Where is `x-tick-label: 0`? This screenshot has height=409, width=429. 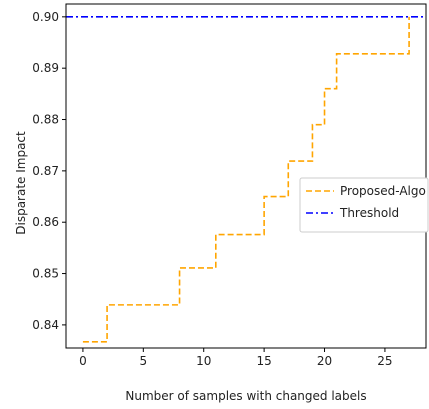 x-tick-label: 0 is located at coordinates (83, 361).